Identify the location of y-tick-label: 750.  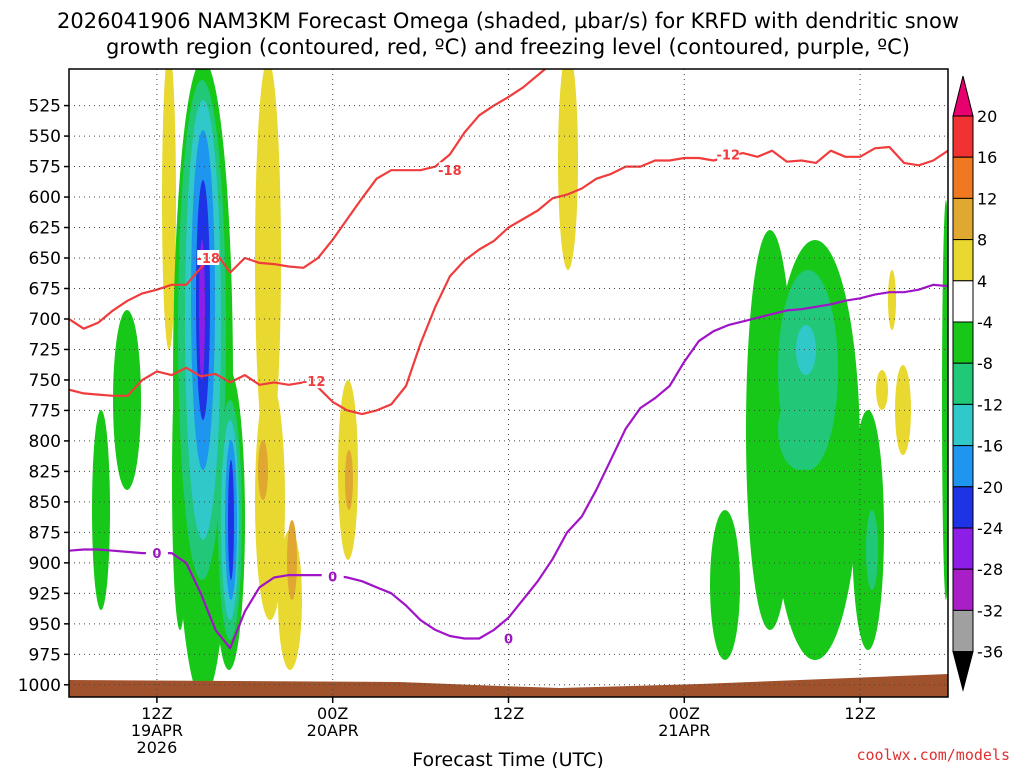
(45, 381).